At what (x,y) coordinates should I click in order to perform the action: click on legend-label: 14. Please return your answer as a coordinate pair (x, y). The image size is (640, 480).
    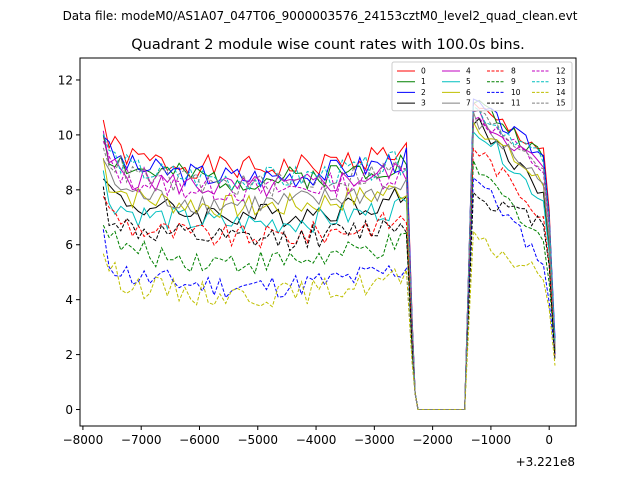
    Looking at the image, I should click on (561, 92).